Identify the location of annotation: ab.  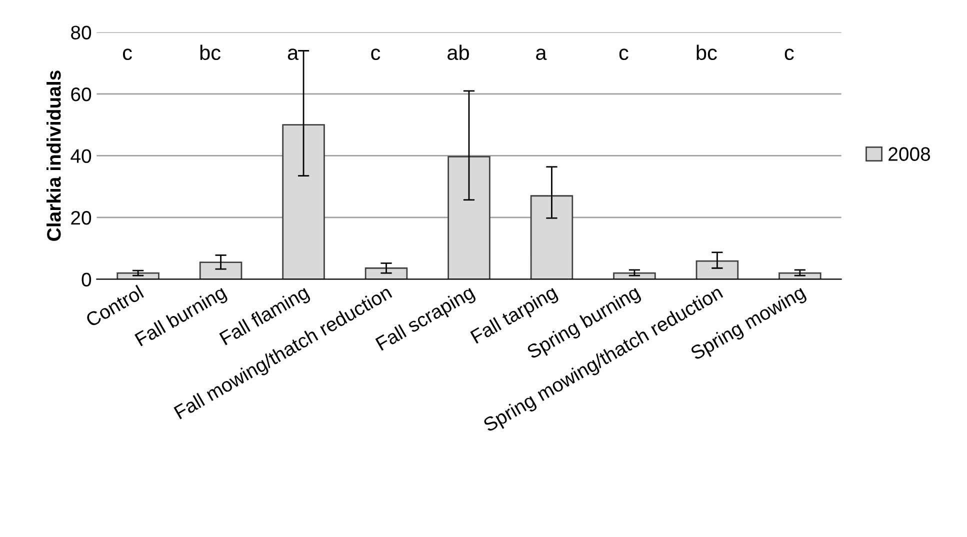
(458, 52).